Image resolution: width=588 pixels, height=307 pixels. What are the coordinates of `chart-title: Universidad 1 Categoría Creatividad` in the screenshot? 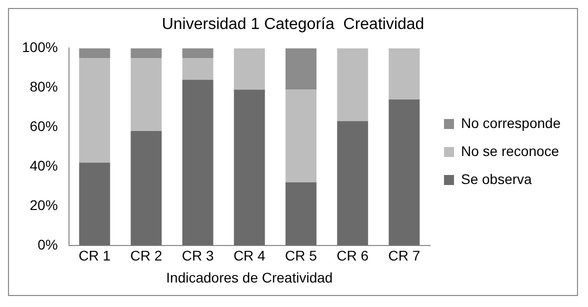 It's located at (293, 25).